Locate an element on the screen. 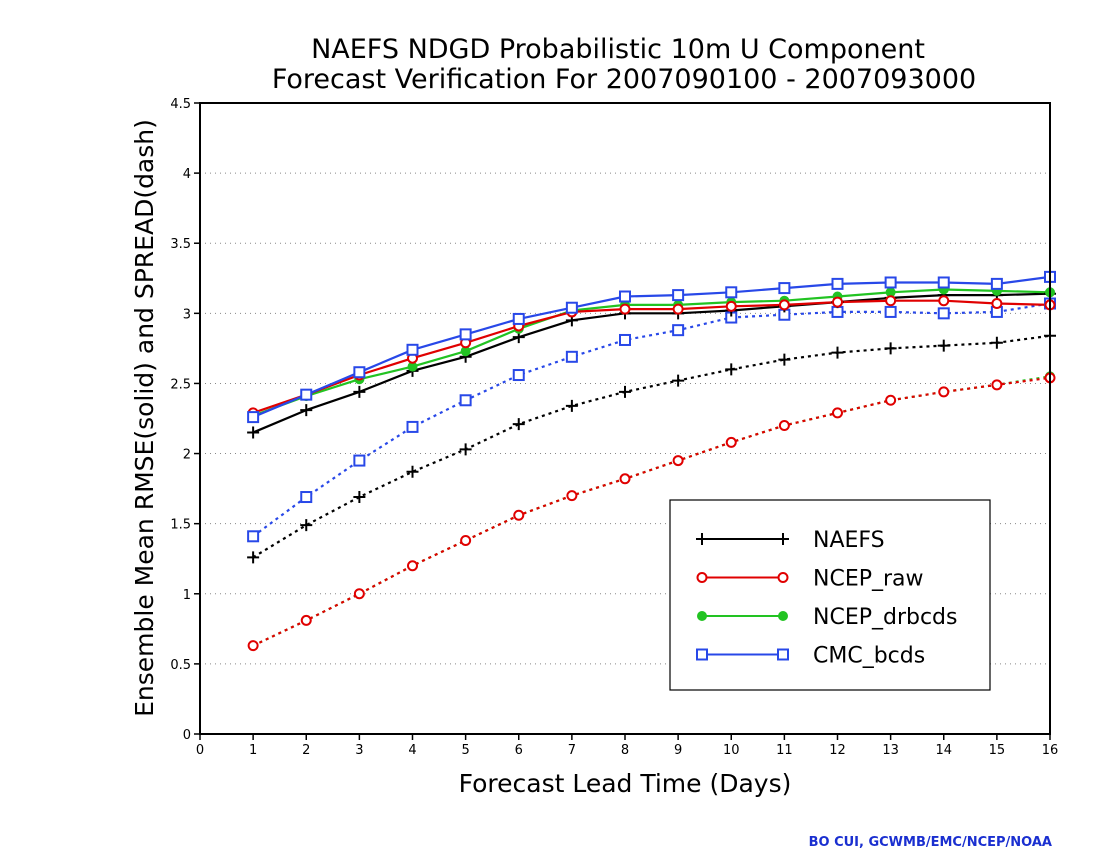 The image size is (1100, 850). y-tick-label: 2 is located at coordinates (187, 455).